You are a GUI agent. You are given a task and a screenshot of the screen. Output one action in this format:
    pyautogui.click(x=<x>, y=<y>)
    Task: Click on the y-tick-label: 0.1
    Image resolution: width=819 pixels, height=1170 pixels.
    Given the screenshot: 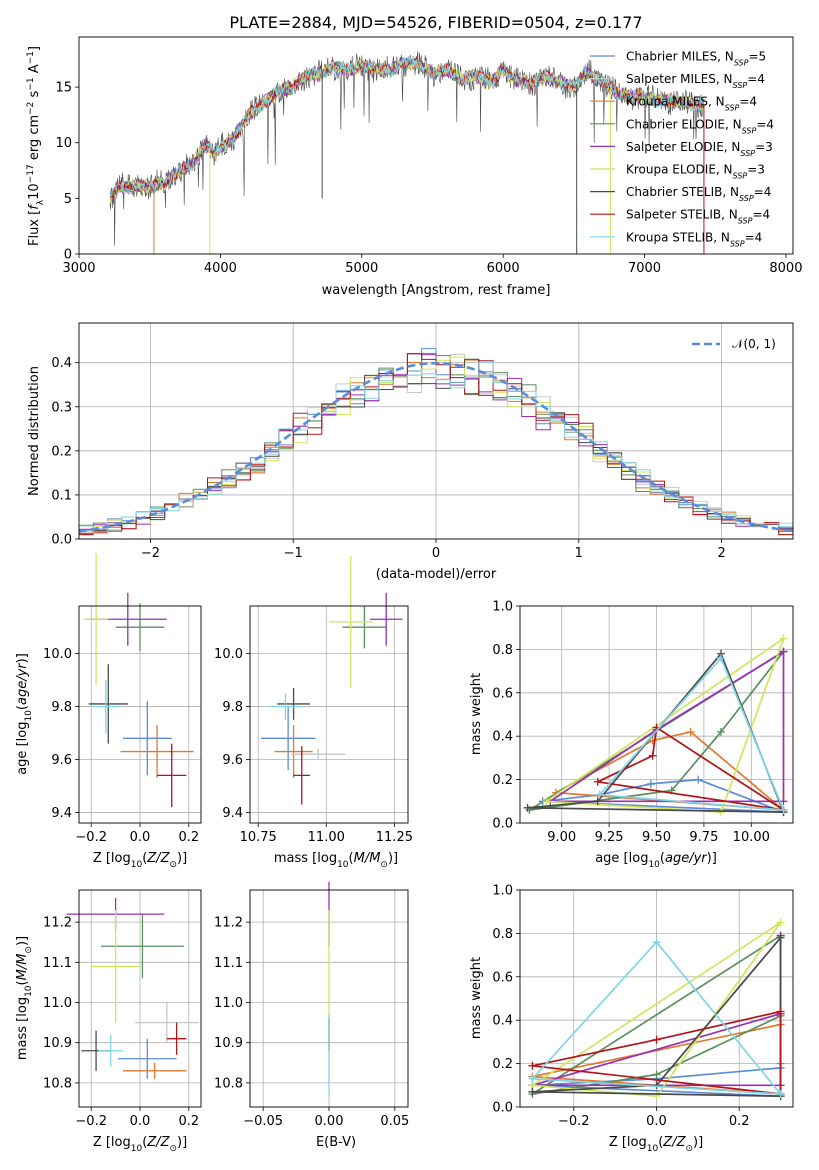 What is the action you would take?
    pyautogui.click(x=61, y=495)
    